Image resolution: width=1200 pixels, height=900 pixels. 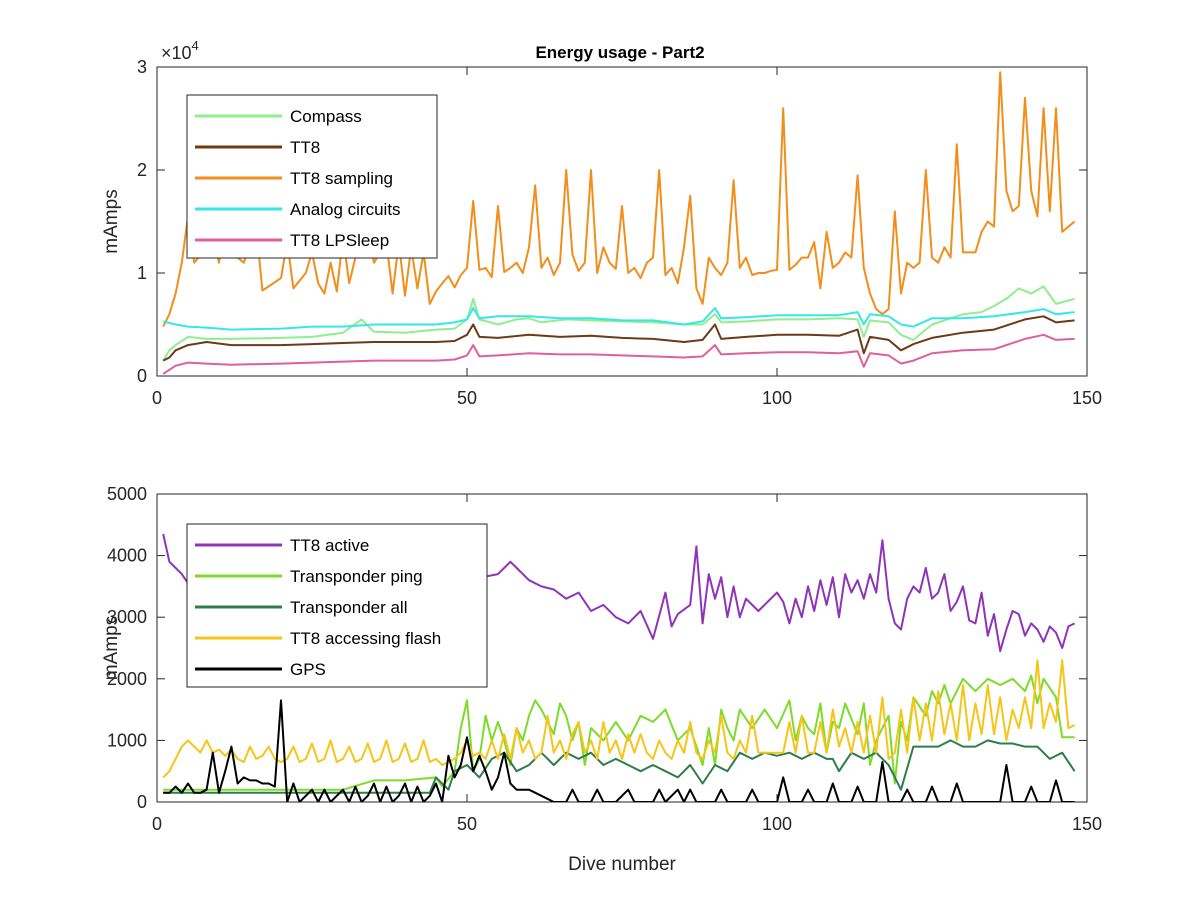 What do you see at coordinates (619, 766) in the screenshot?
I see `series-line-transponder-all` at bounding box center [619, 766].